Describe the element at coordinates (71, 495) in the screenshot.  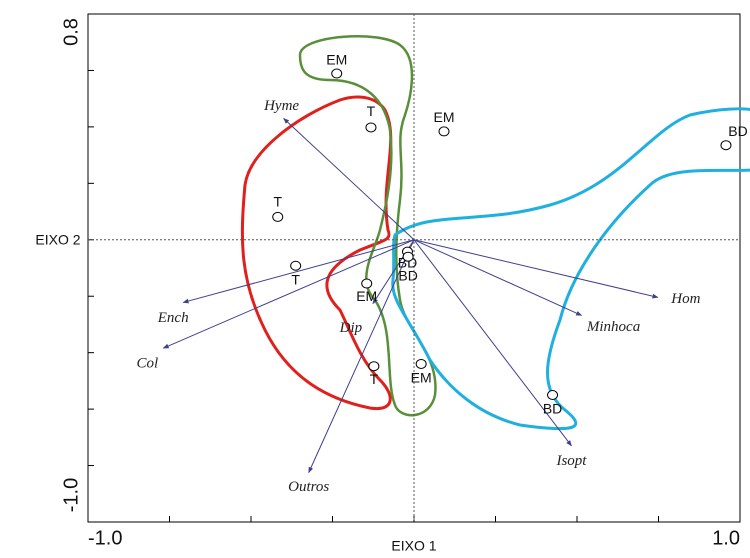
I see `y-tick-label: -1.0` at that location.